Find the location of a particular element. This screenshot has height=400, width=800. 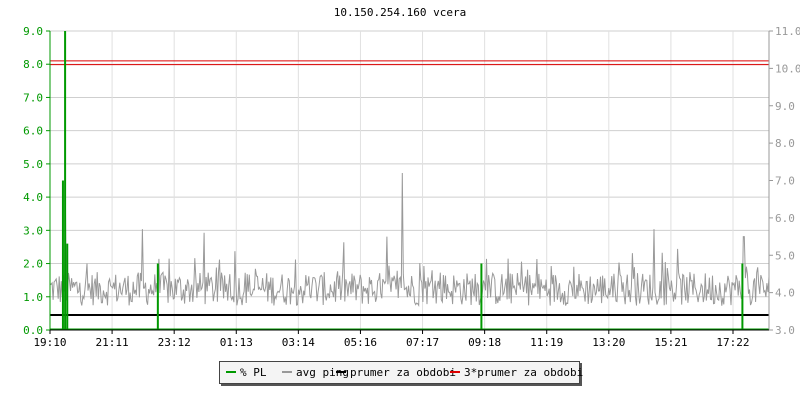

x-tick-label: 01:13 is located at coordinates (236, 342).